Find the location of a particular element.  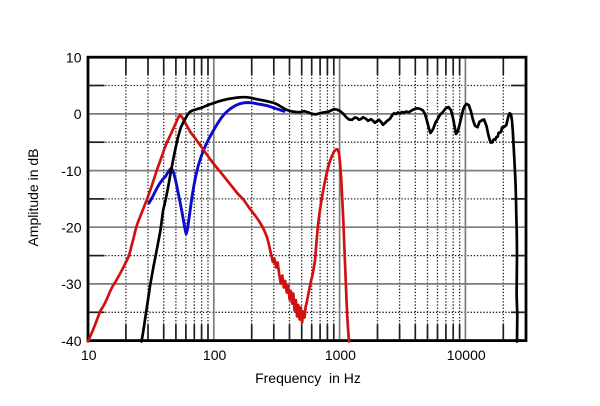

svg-text: -10 is located at coordinates (71, 171).